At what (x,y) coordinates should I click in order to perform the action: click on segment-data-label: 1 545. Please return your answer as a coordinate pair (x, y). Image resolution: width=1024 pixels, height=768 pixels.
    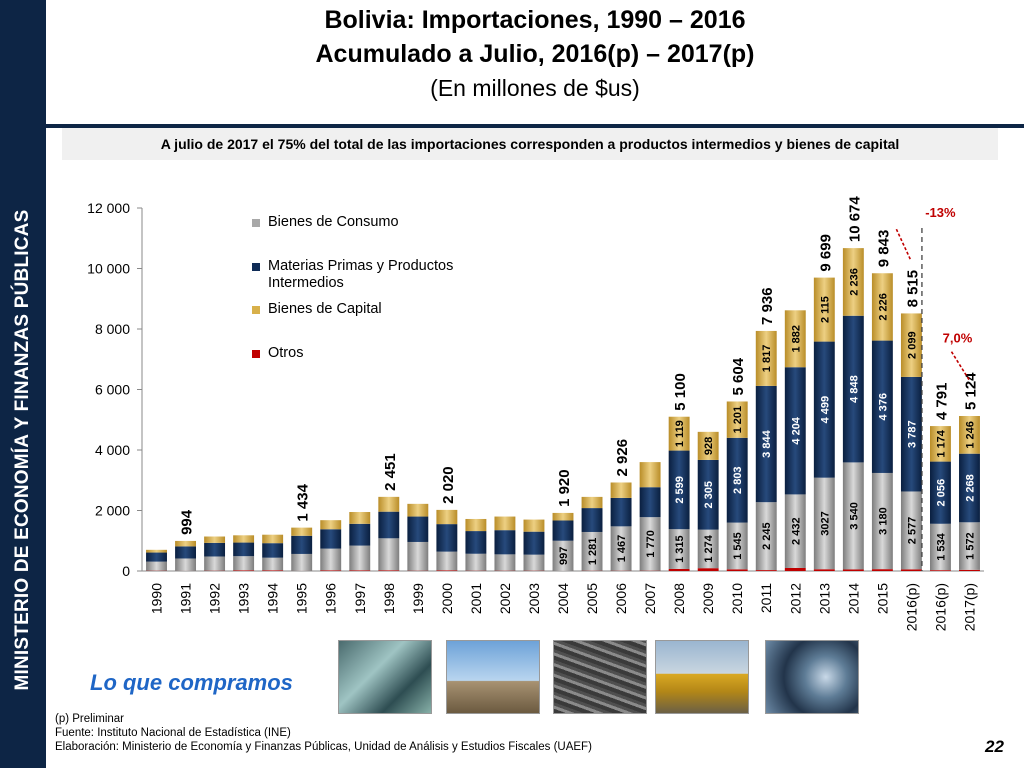
    Looking at the image, I should click on (738, 546).